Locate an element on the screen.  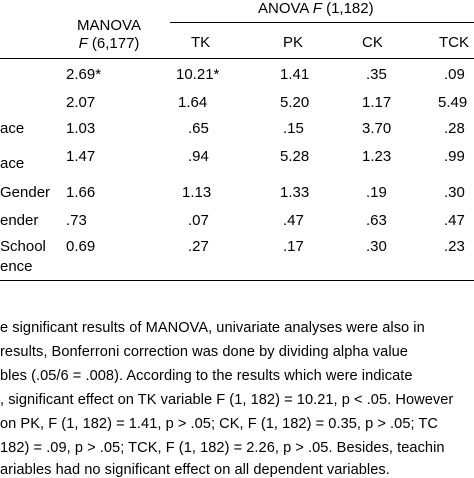
manova-value: 1.03 is located at coordinates (81, 128).